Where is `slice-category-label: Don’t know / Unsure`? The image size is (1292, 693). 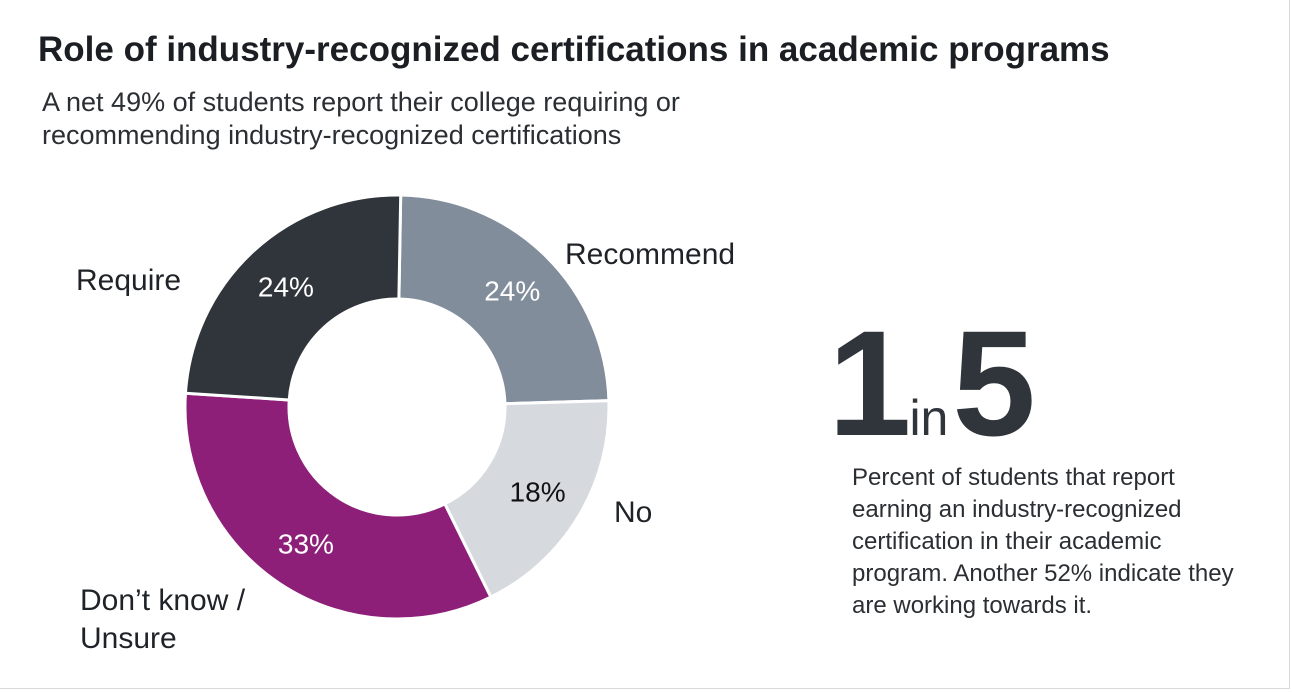 slice-category-label: Don’t know / Unsure is located at coordinates (163, 619).